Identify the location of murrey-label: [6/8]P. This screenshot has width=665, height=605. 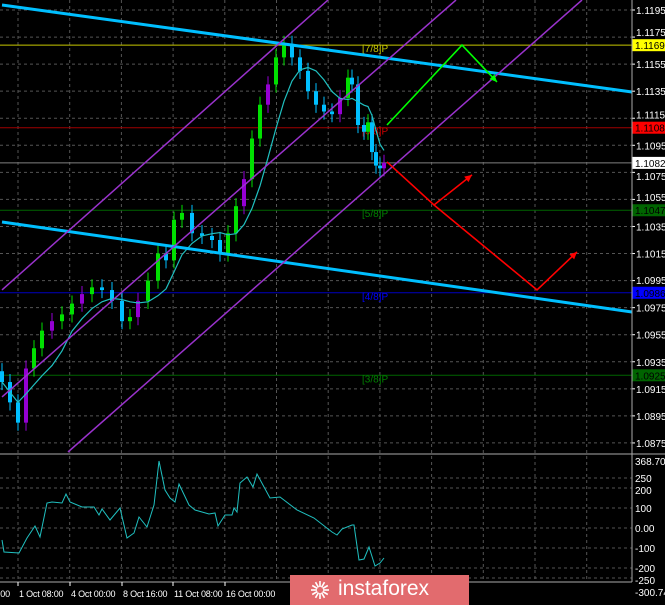
(375, 132).